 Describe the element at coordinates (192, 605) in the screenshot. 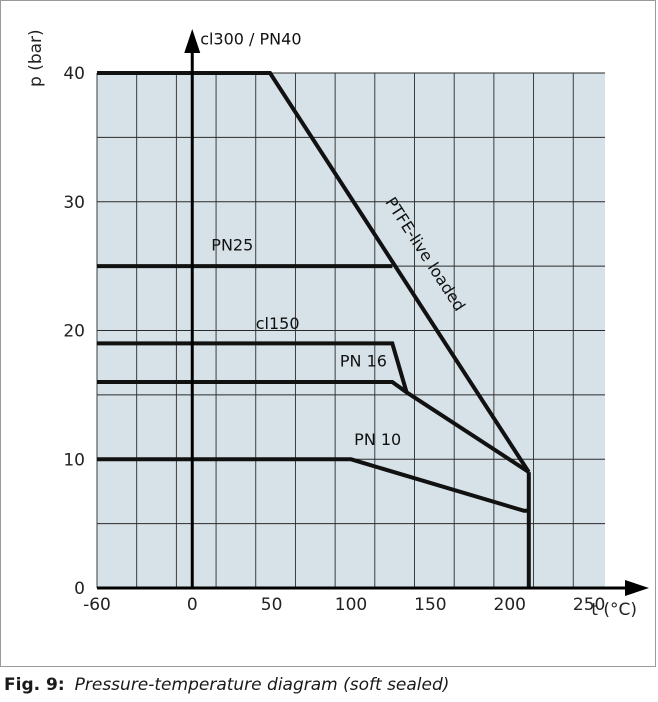

I see `x-tick-label: 0` at that location.